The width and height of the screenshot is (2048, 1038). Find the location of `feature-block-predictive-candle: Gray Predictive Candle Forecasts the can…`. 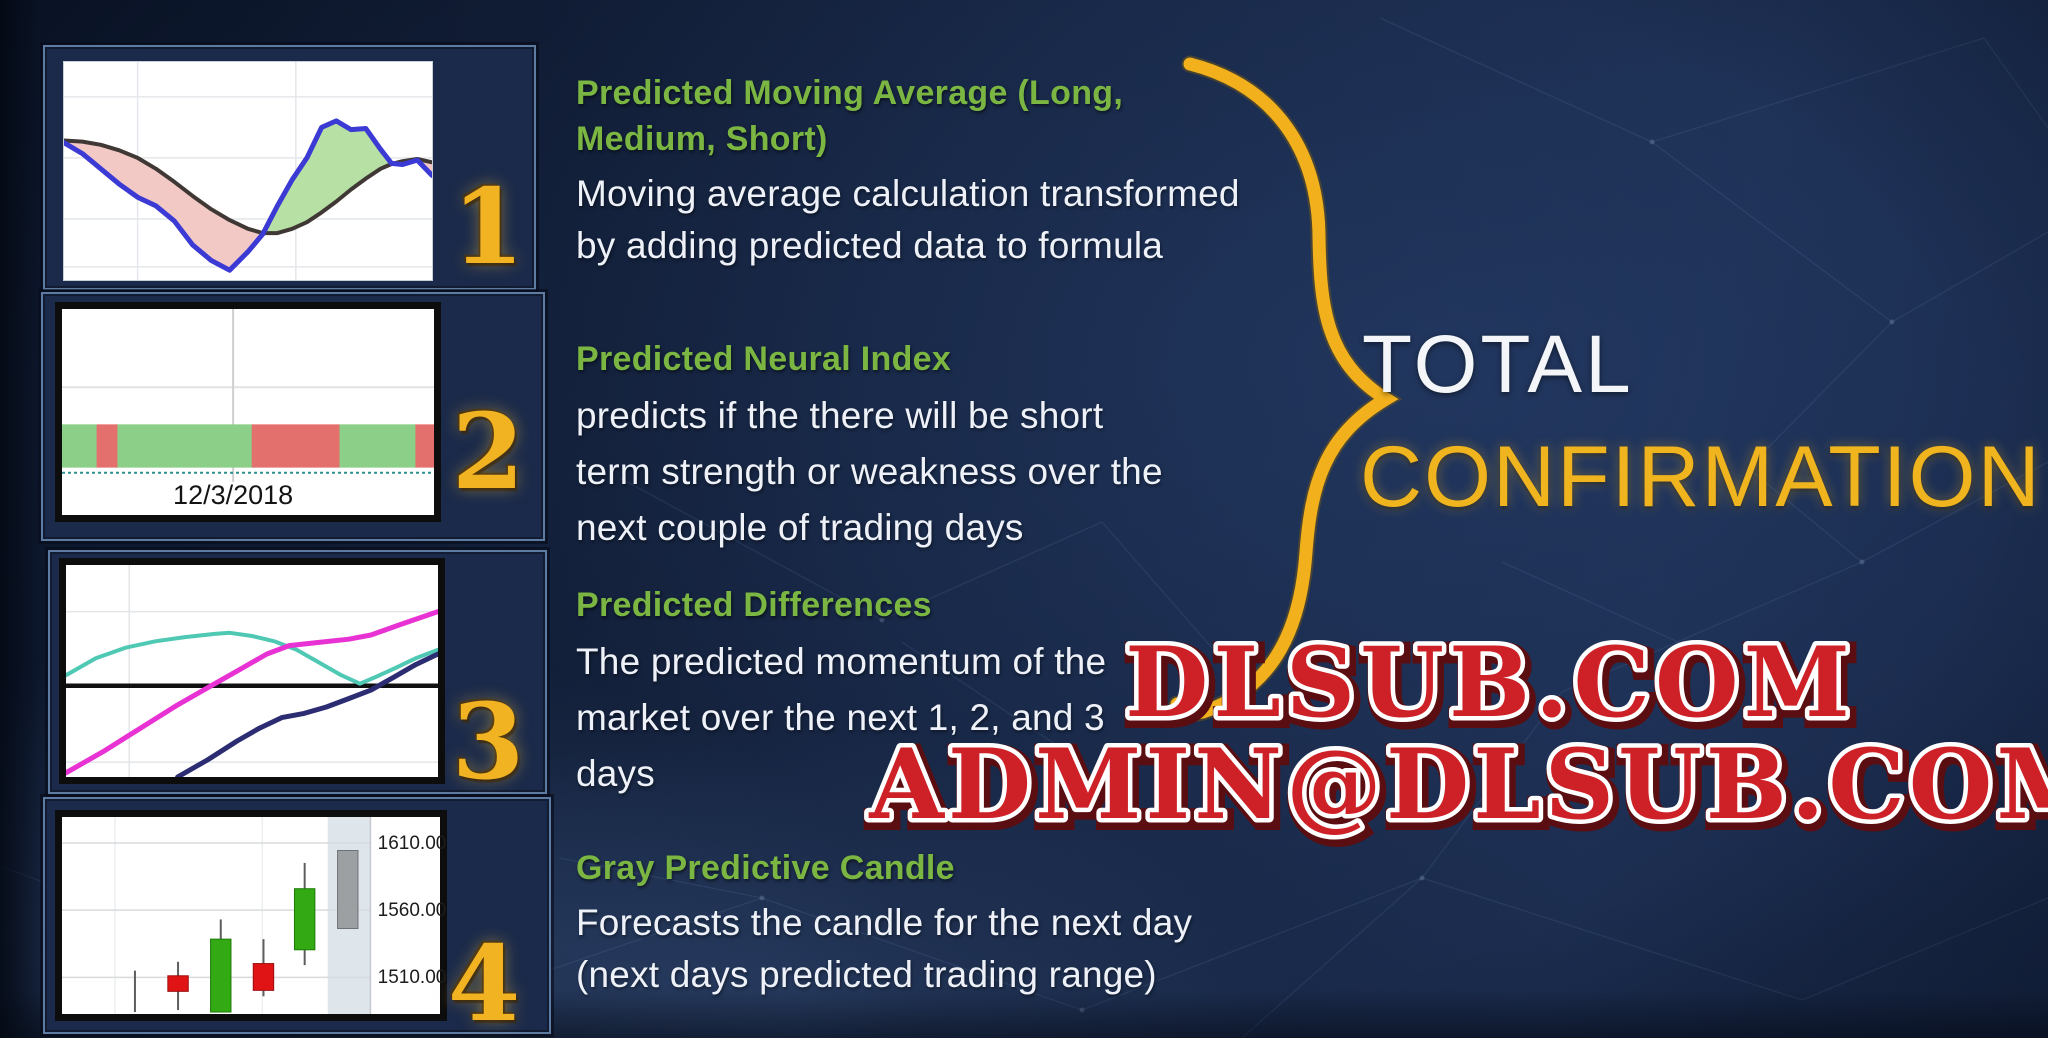

feature-block-predictive-candle: Gray Predictive Candle Forecasts the can… is located at coordinates (966, 923).